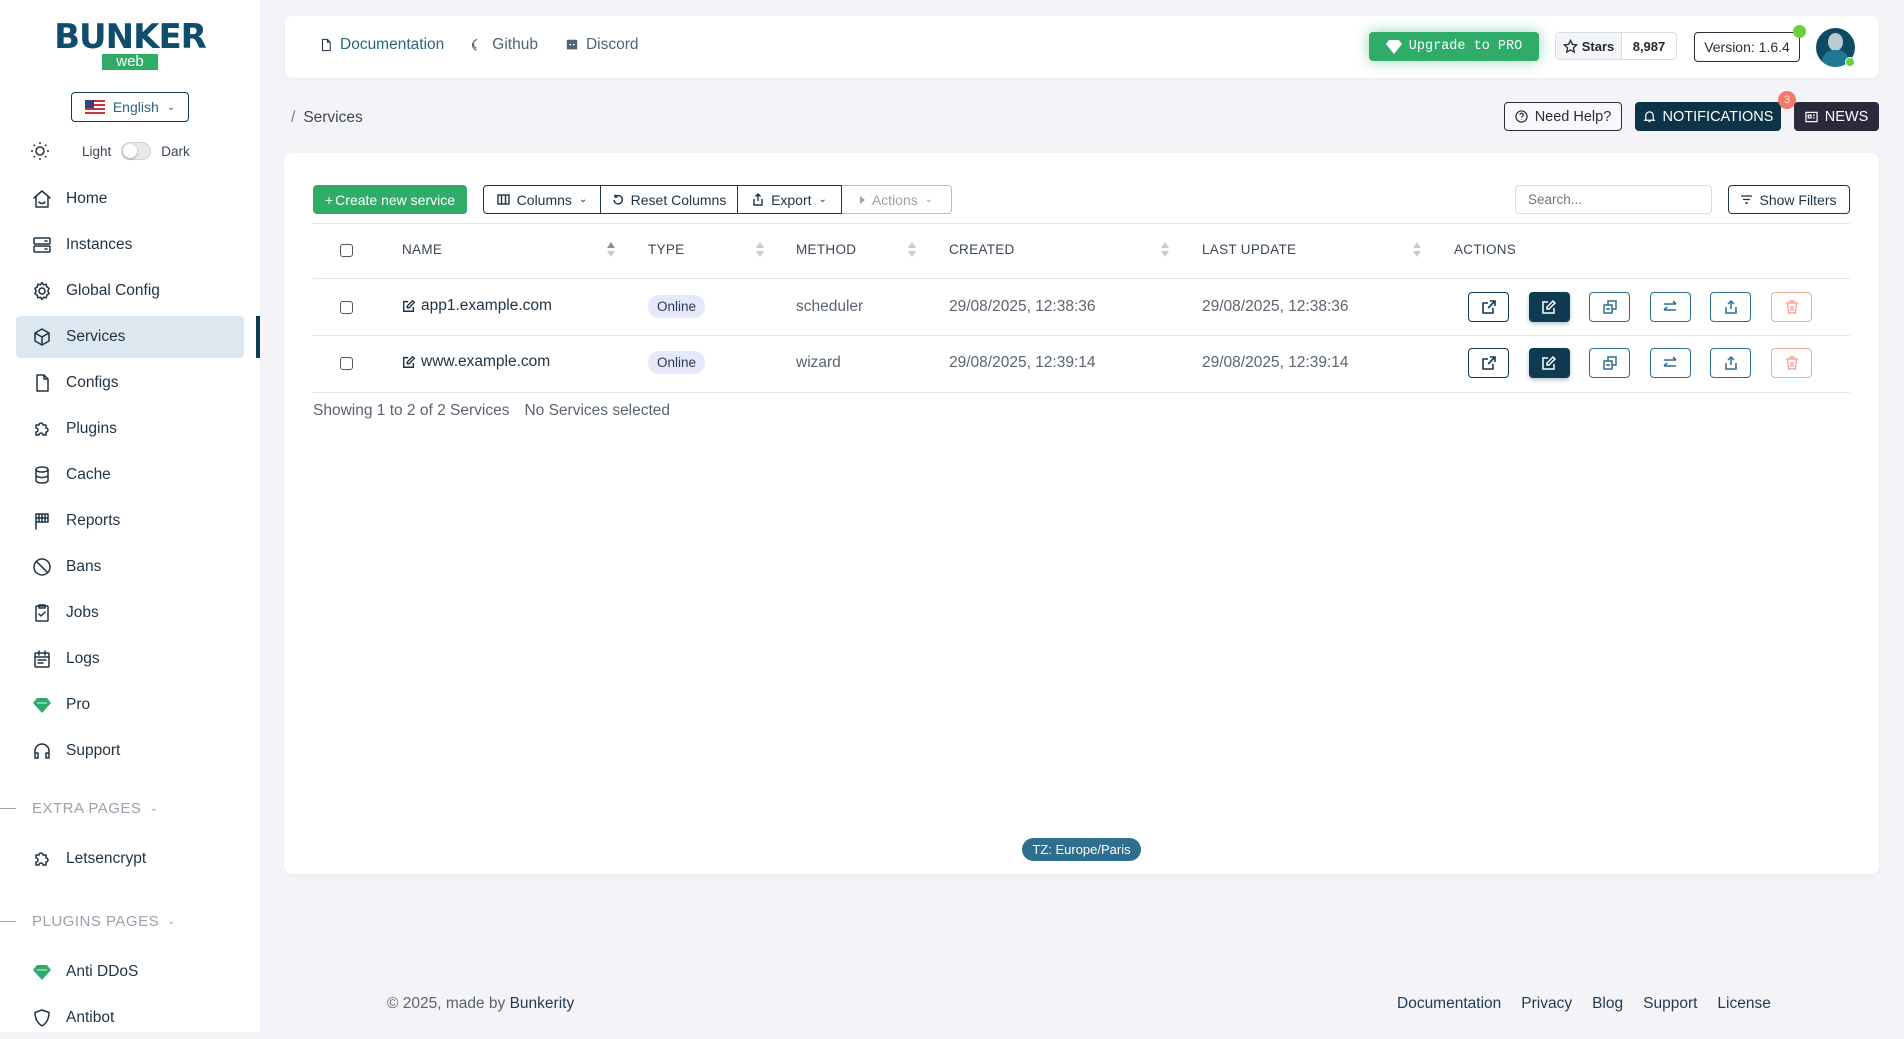 Image resolution: width=1904 pixels, height=1039 pixels. What do you see at coordinates (422, 249) in the screenshot?
I see `column-header-name: NAME` at bounding box center [422, 249].